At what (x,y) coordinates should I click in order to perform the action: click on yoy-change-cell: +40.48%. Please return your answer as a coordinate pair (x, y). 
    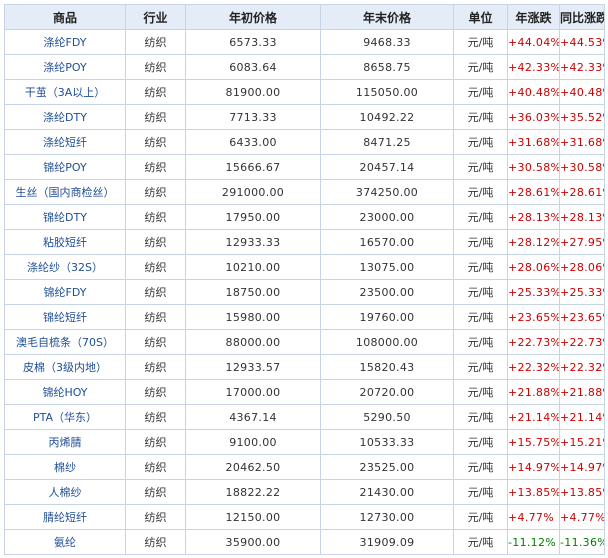
    Looking at the image, I should click on (582, 92).